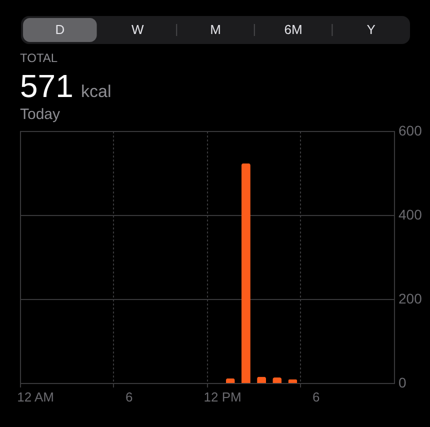 The image size is (430, 427). I want to click on y-tick-label: 0, so click(402, 382).